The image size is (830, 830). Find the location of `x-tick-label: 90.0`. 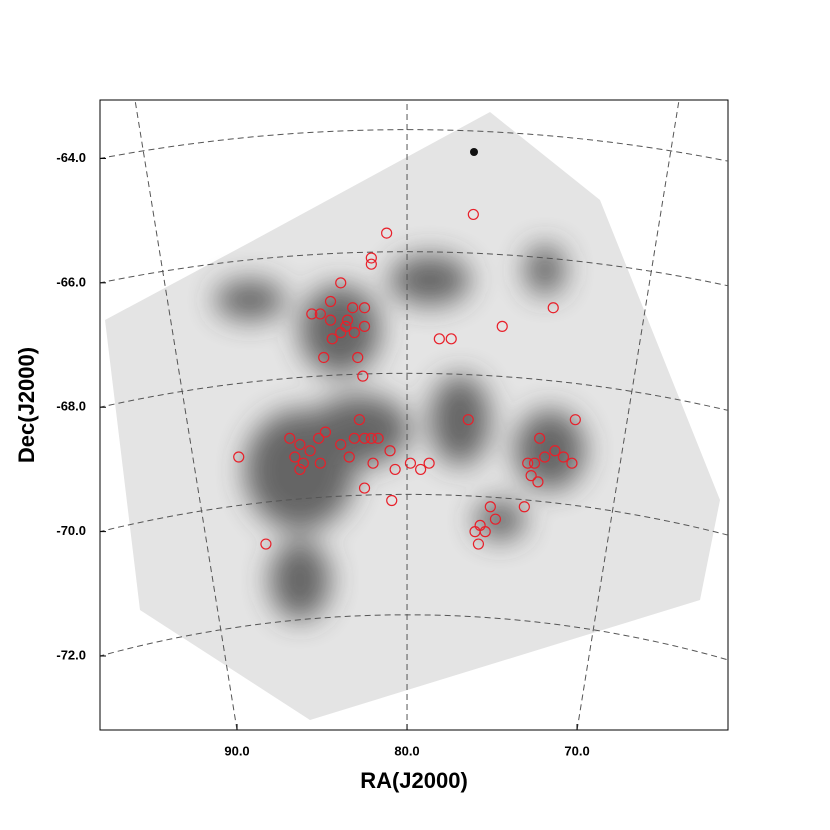

x-tick-label: 90.0 is located at coordinates (236, 750).